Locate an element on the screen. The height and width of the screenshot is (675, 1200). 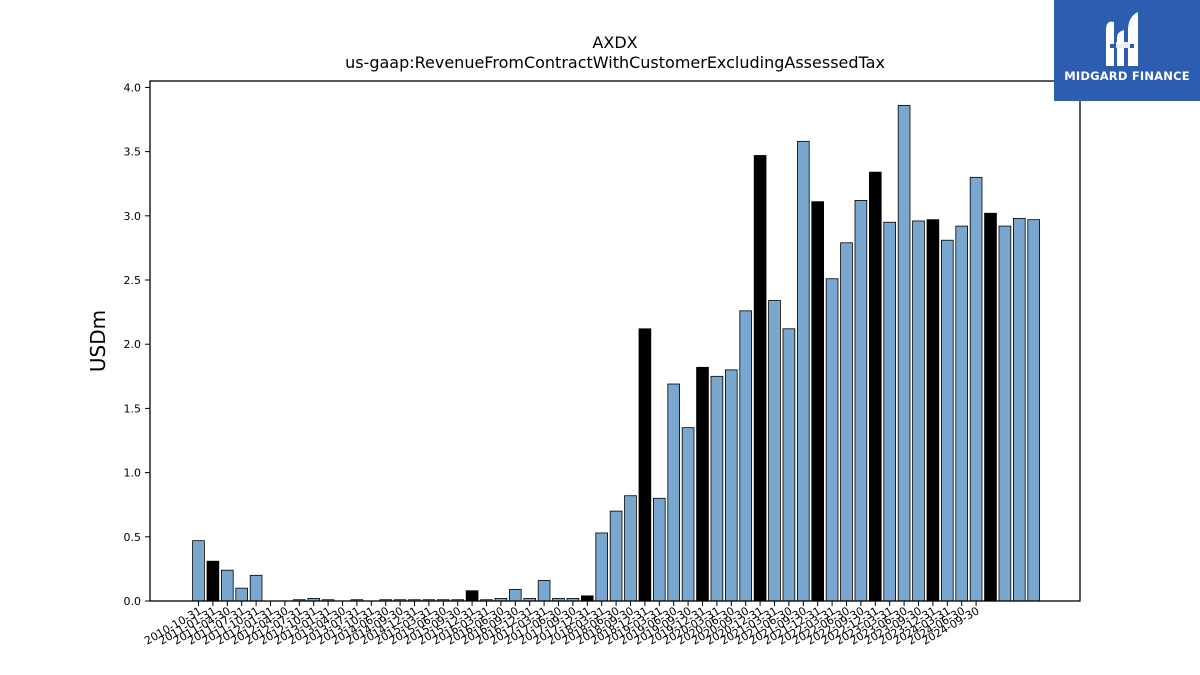
y-tick-label: 2.0 is located at coordinates (133, 344).